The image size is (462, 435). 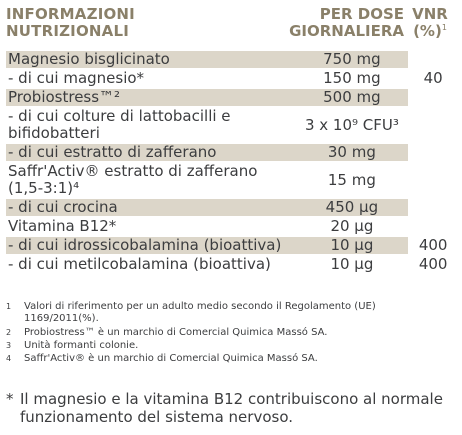 What do you see at coordinates (76, 78) in the screenshot?
I see `nutrient-name: - di cui magnesio*` at bounding box center [76, 78].